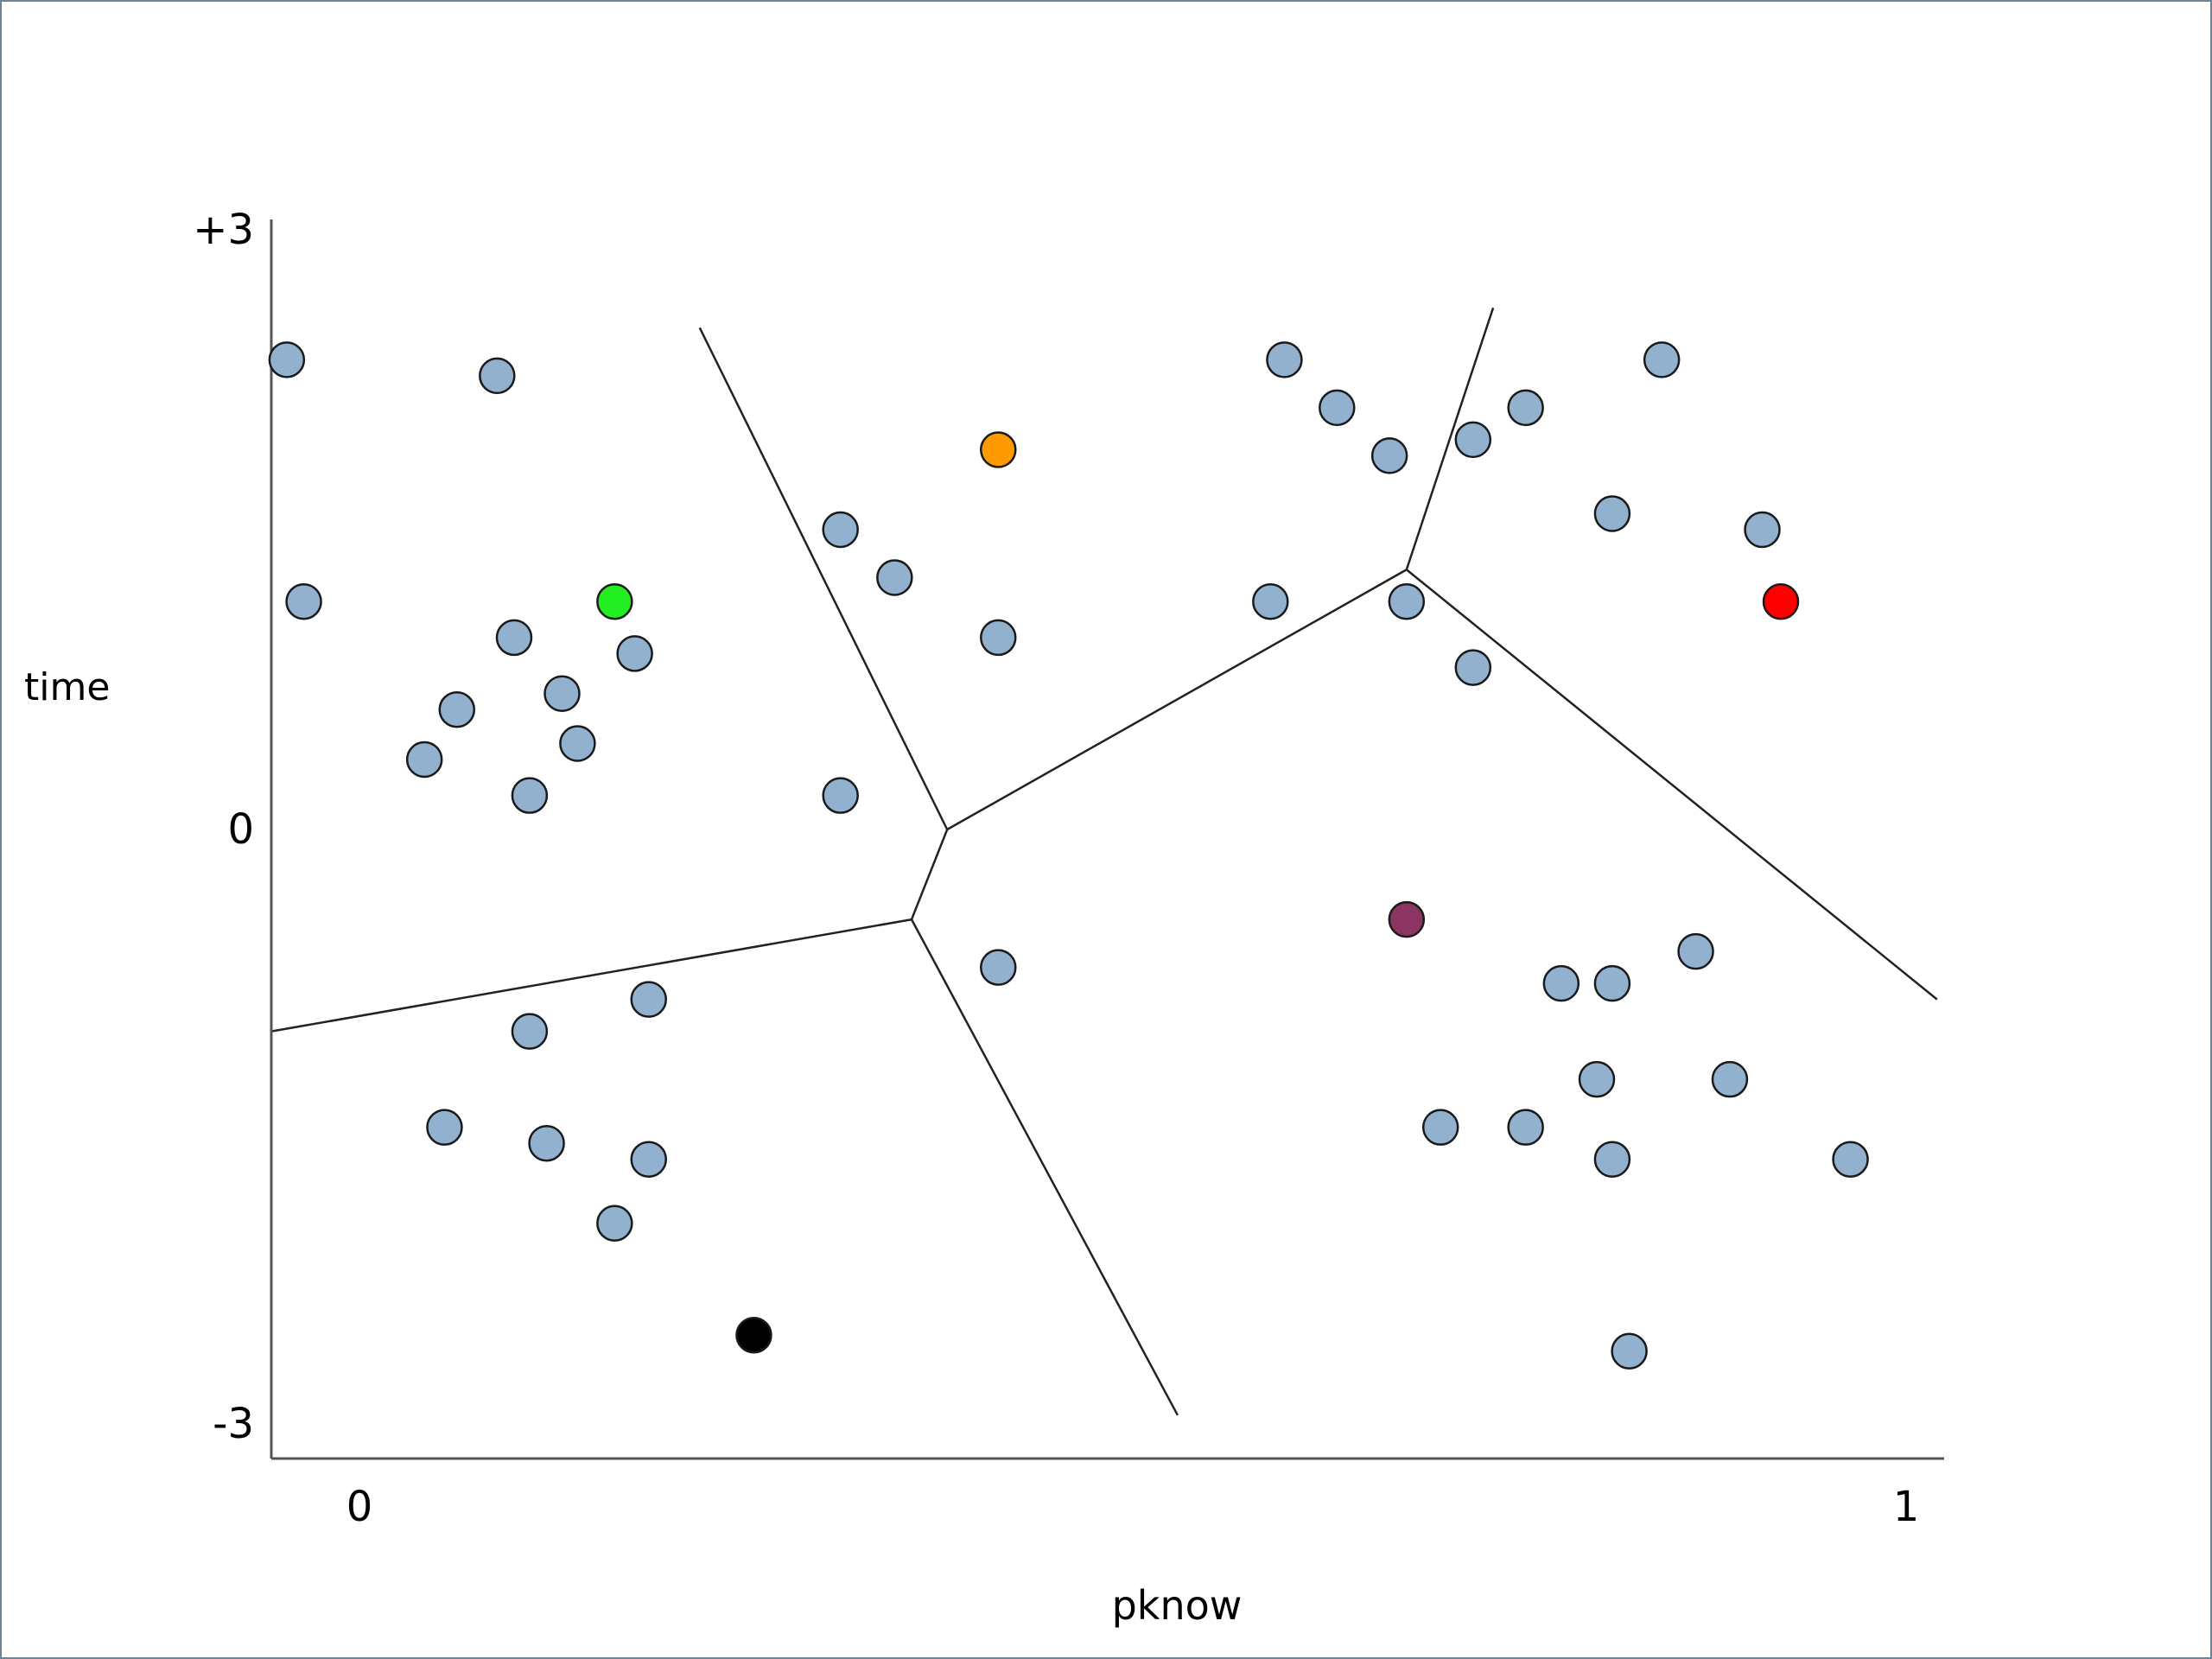 The image size is (2212, 1659). Describe the element at coordinates (67, 687) in the screenshot. I see `y-axis-label: time` at that location.